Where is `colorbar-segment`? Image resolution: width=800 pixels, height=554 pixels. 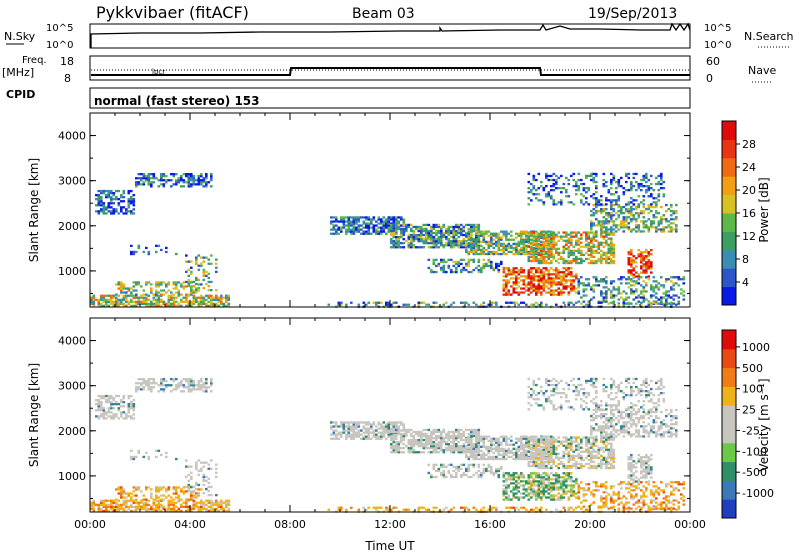 colorbar-segment is located at coordinates (729, 167).